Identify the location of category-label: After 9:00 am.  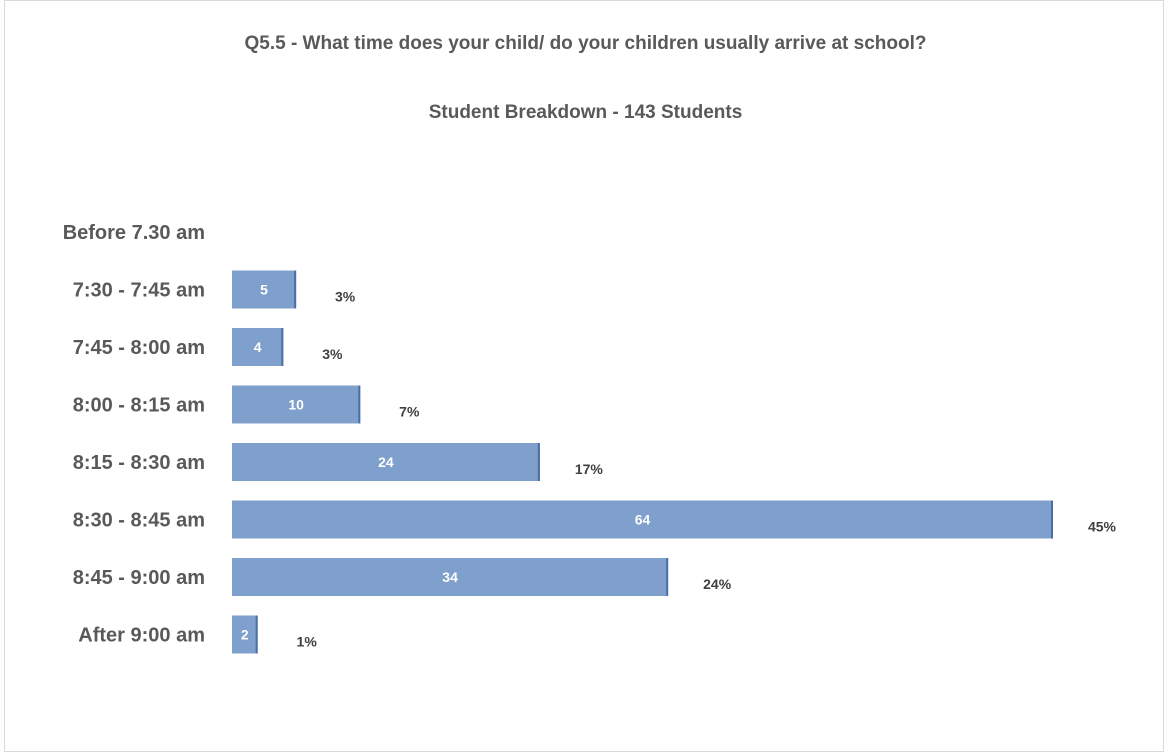
(141, 636).